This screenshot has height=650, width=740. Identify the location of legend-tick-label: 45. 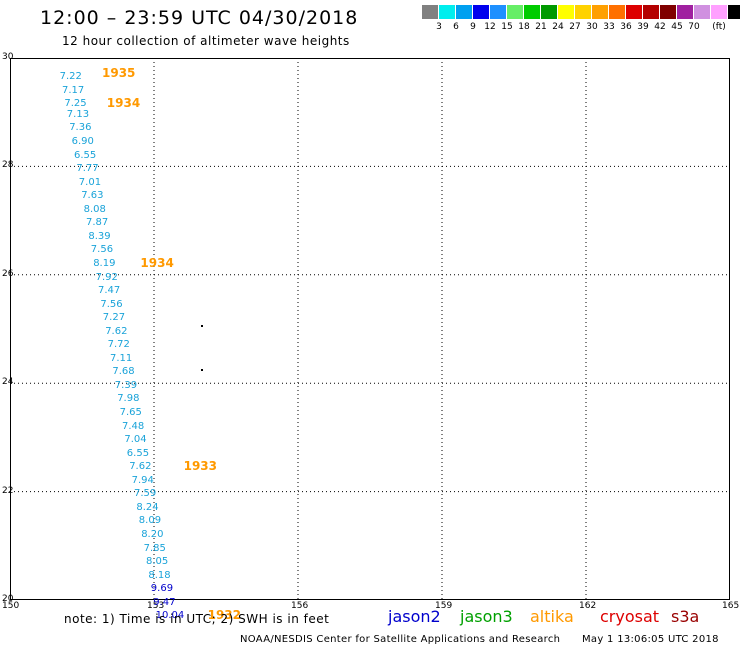
(677, 27).